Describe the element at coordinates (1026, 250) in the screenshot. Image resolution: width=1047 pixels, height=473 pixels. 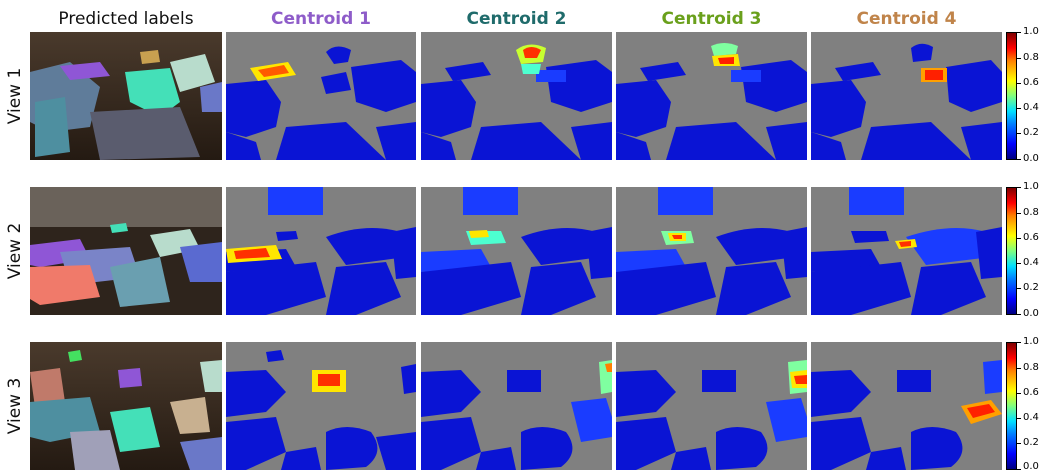
I see `colorbar-view-2: 0.0 0.2 0.4 0.6 0.8 1.0` at that location.